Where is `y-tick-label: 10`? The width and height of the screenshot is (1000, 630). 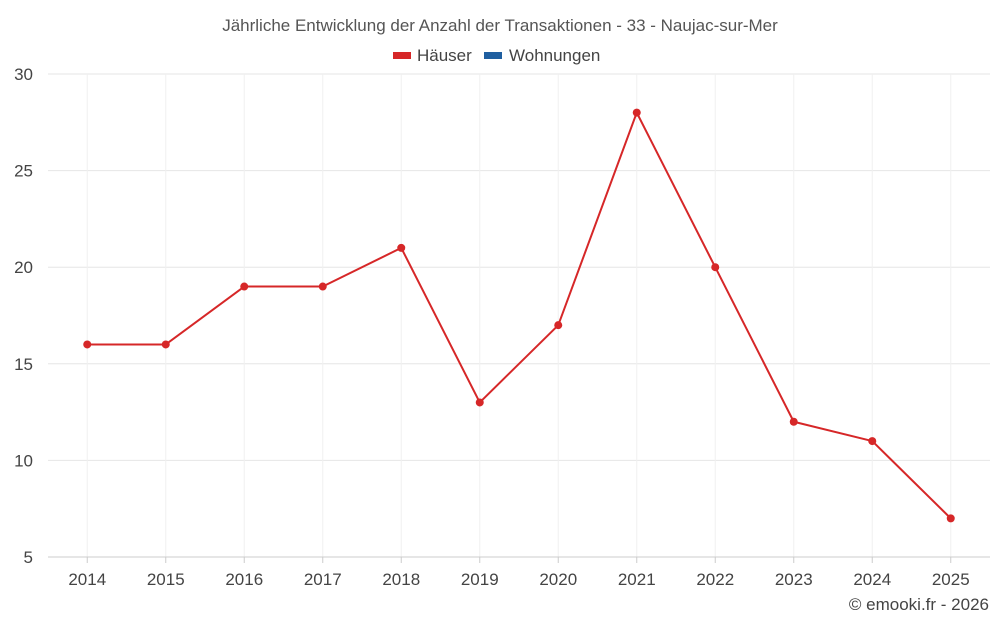
y-tick-label: 10 is located at coordinates (23, 460).